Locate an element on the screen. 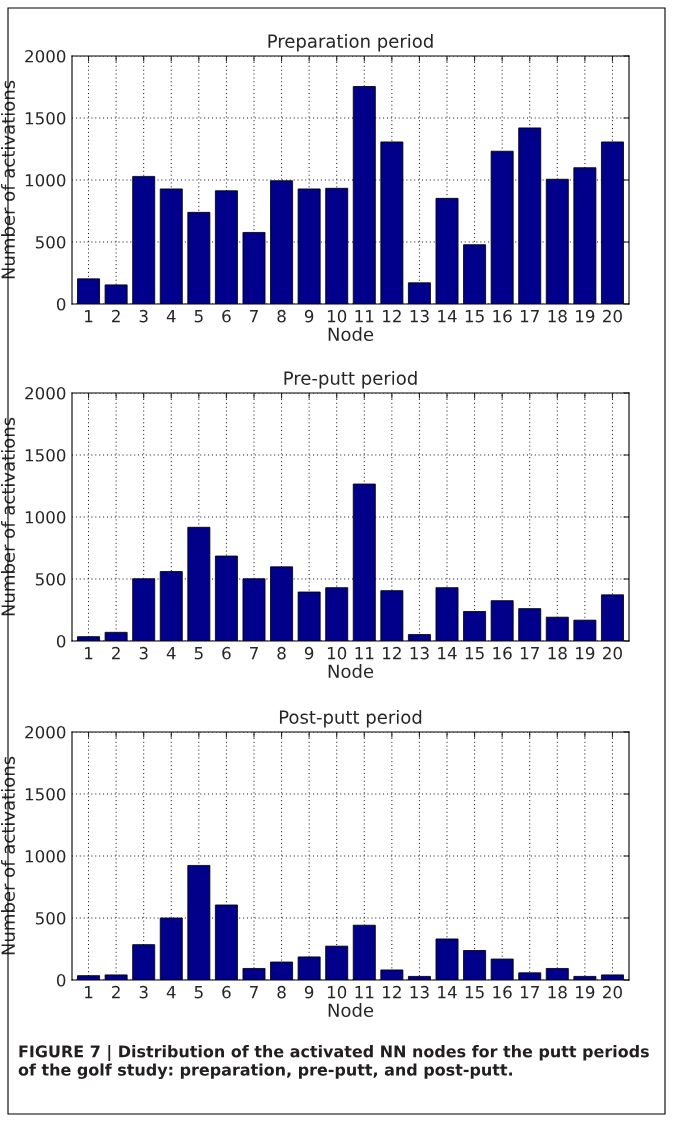  chart-title: Post-putt period is located at coordinates (350, 718).